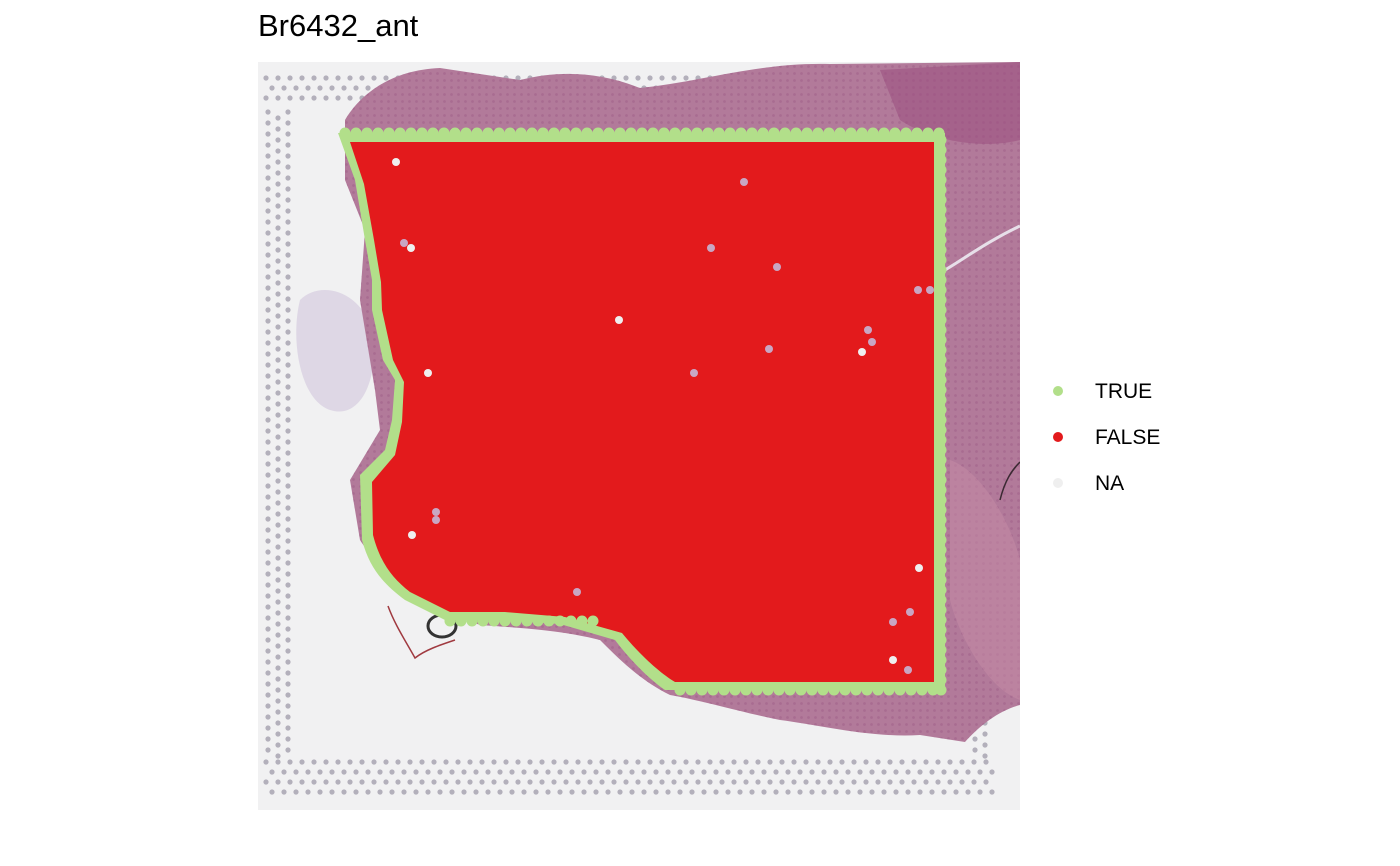  I want to click on tissue-dark-patch, so click(950, 103).